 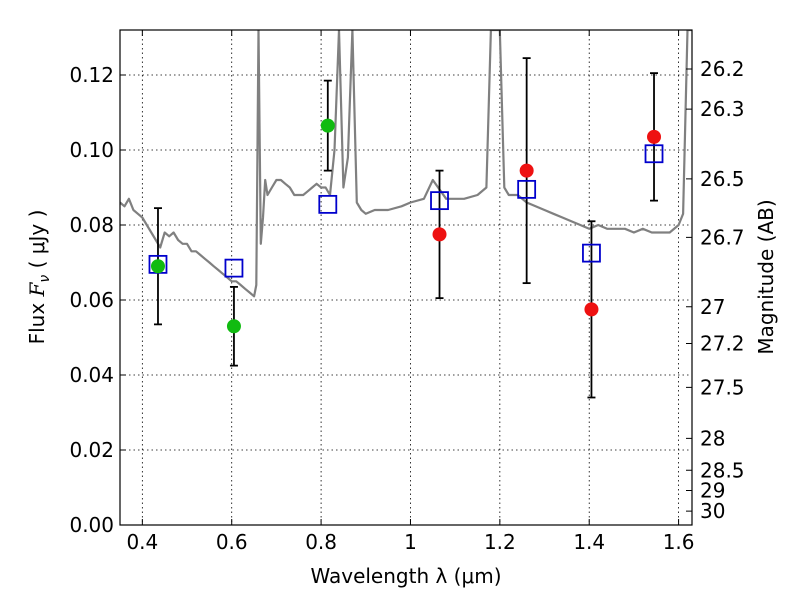 I want to click on y2-tick-label: 26.5, so click(x=722, y=179).